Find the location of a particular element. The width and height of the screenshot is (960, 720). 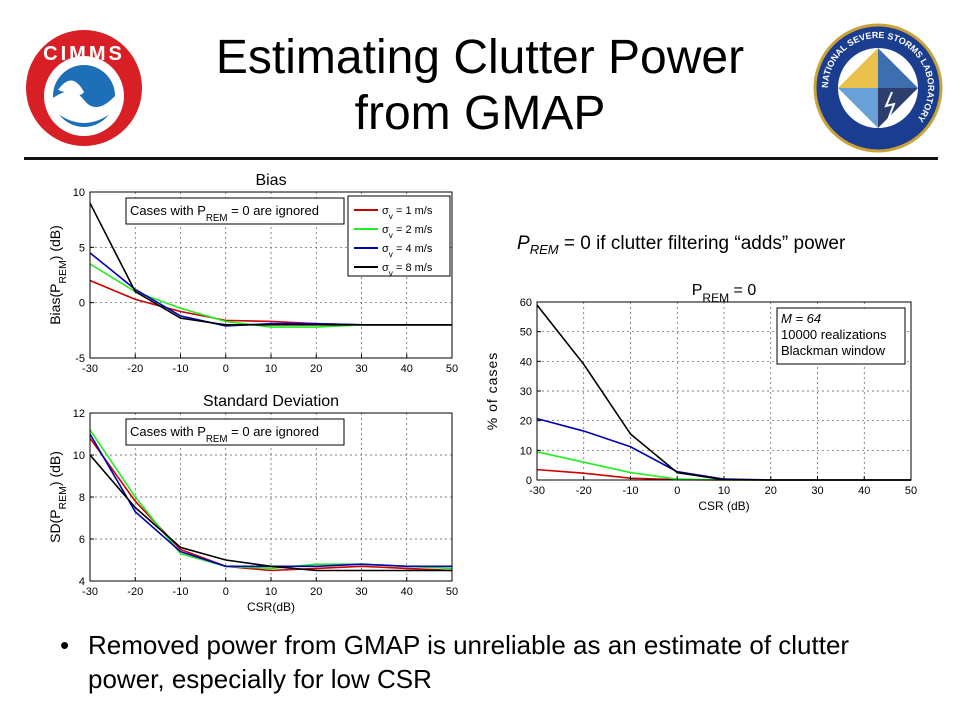

legend-label: σv = 8 m/s is located at coordinates (407, 270).